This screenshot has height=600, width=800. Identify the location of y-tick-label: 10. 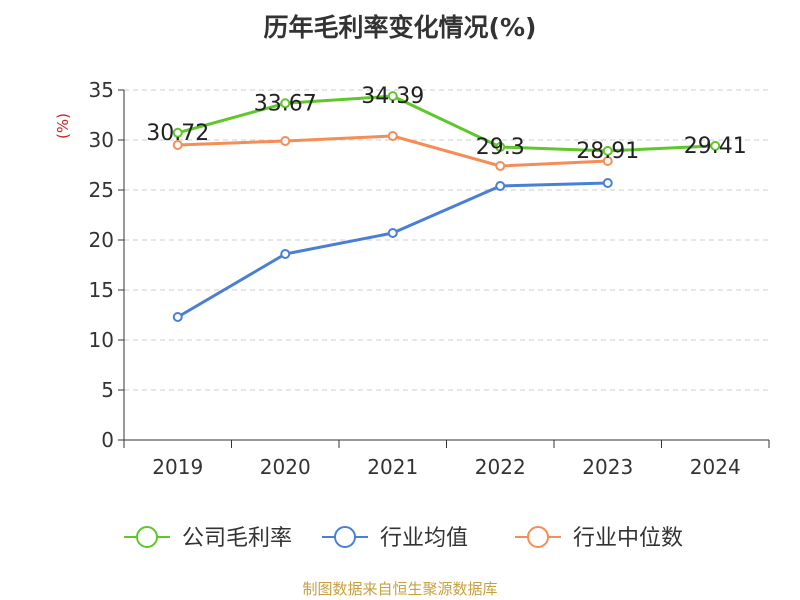
(101, 340).